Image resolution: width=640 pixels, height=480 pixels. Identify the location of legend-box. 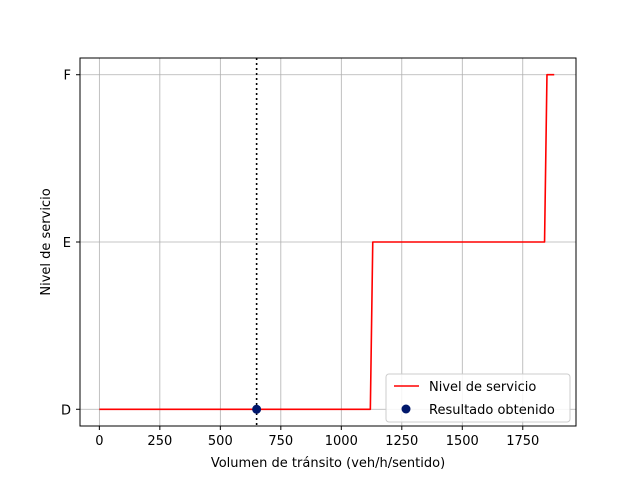
(478, 398).